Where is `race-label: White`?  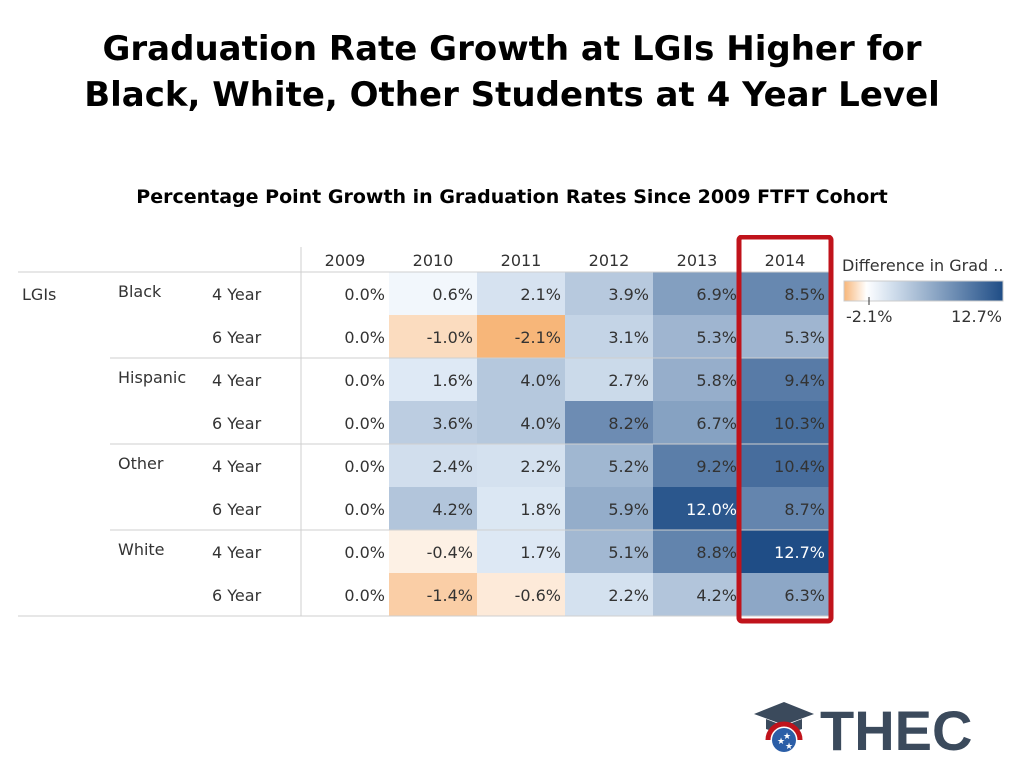
race-label: White is located at coordinates (141, 549).